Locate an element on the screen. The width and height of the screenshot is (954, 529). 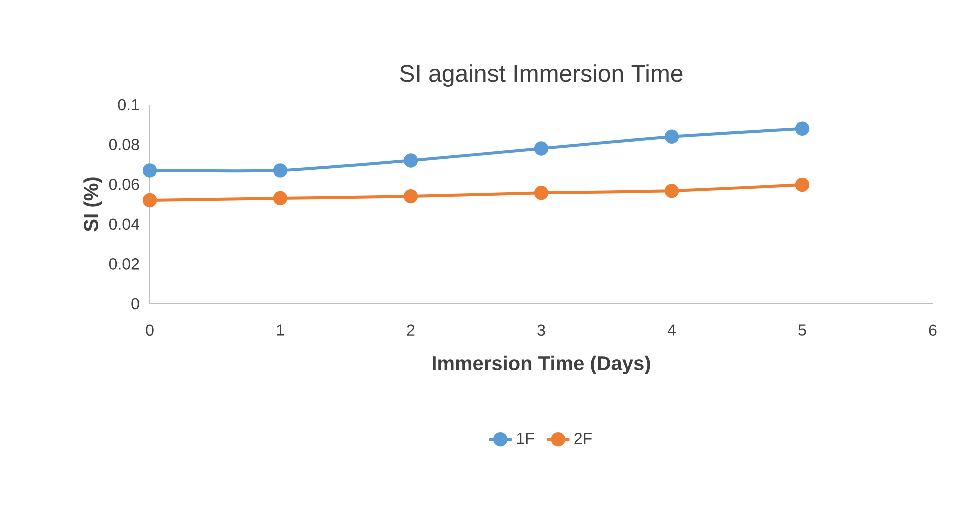
x-tick-label: 2 is located at coordinates (411, 330).